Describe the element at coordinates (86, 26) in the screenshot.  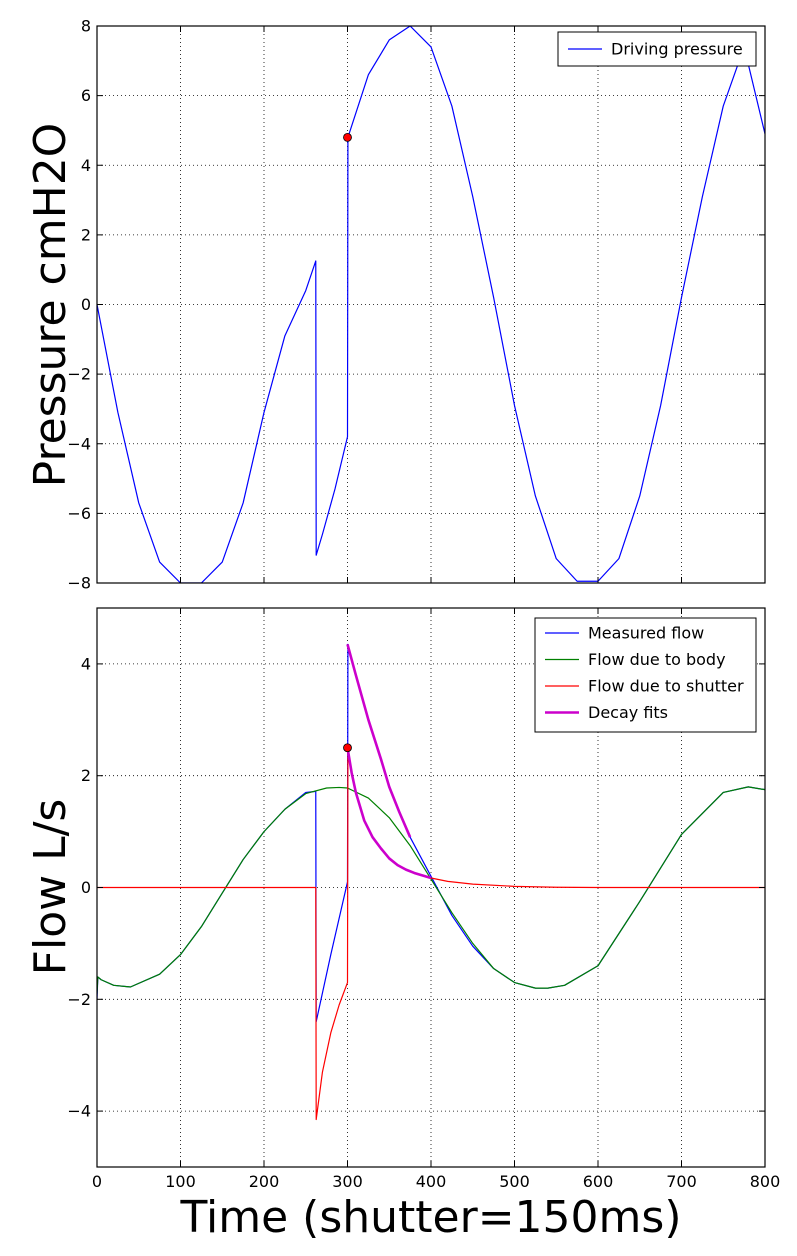
I see `y-tick-label: 8` at that location.